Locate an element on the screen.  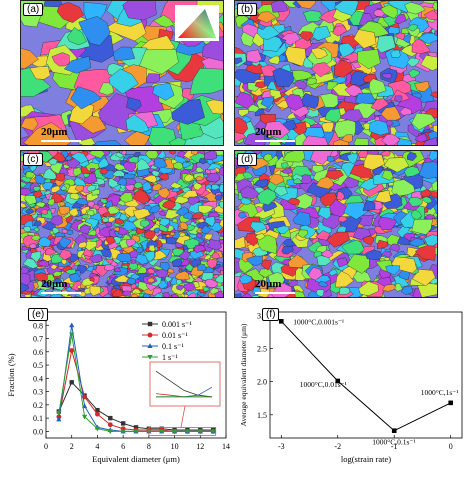
y-tick-label: 0.7 is located at coordinates (38, 339).